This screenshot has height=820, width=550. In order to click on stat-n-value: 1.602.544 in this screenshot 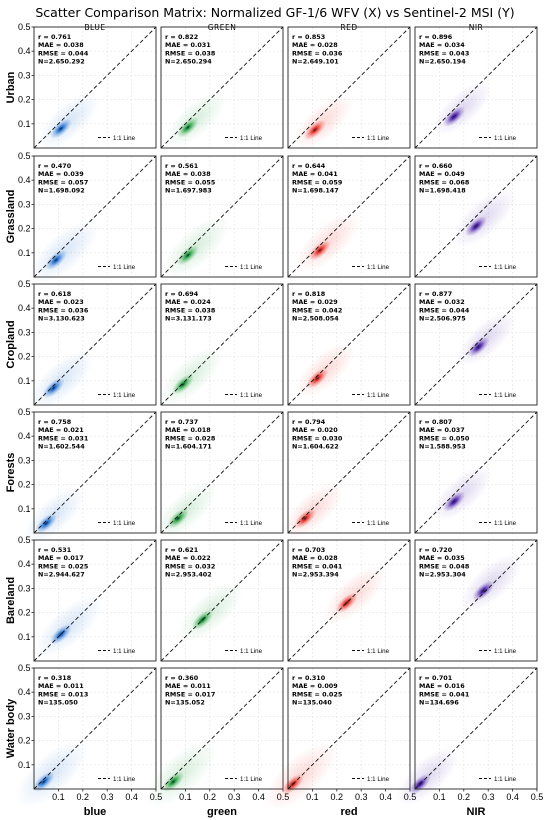, I will do `click(67, 447)`.